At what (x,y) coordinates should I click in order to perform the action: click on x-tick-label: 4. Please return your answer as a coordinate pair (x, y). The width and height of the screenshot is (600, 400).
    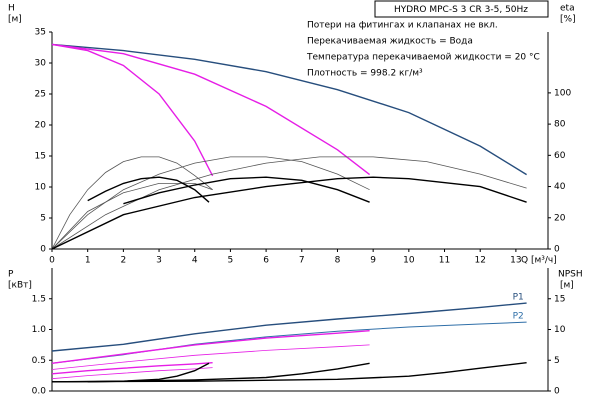
    Looking at the image, I should click on (195, 261).